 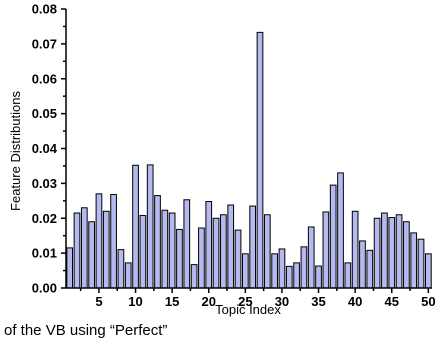 What do you see at coordinates (44, 288) in the screenshot?
I see `y-tick-label: 0.00` at bounding box center [44, 288].